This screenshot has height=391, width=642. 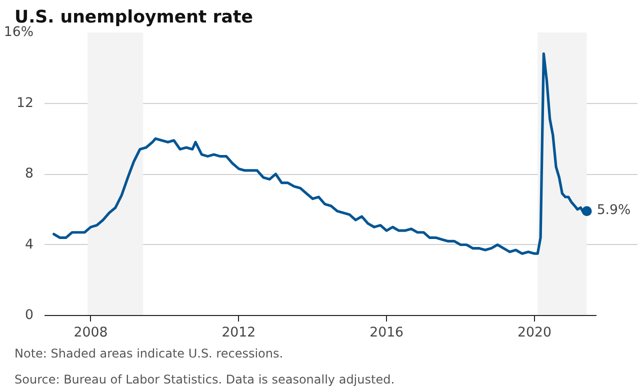 What do you see at coordinates (29, 244) in the screenshot?
I see `y-tick-label: 4` at bounding box center [29, 244].